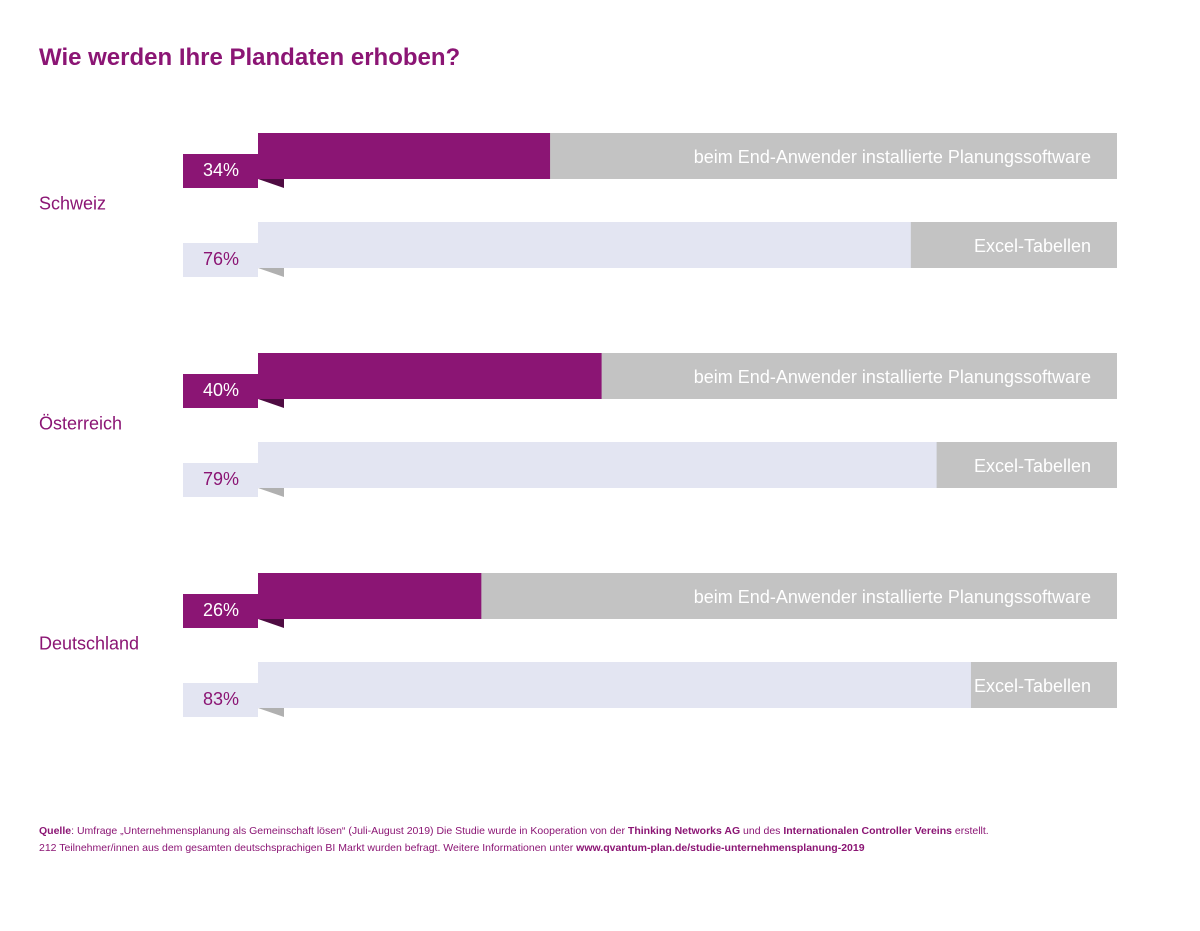 The width and height of the screenshot is (1200, 931). Describe the element at coordinates (762, 831) in the screenshot. I see `source-text-2: und des` at that location.